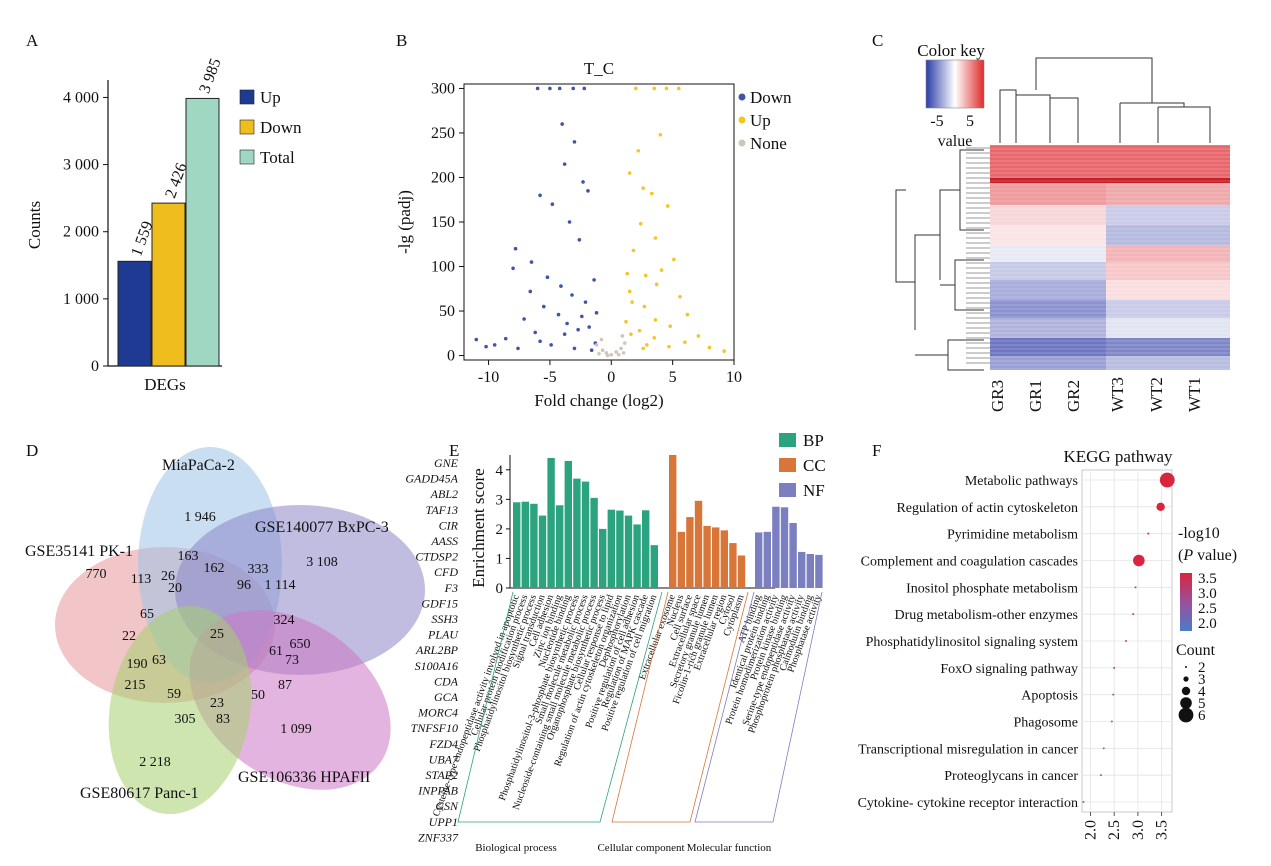 This screenshot has height=866, width=1271. I want to click on gene-label: ZNF337, so click(438, 837).